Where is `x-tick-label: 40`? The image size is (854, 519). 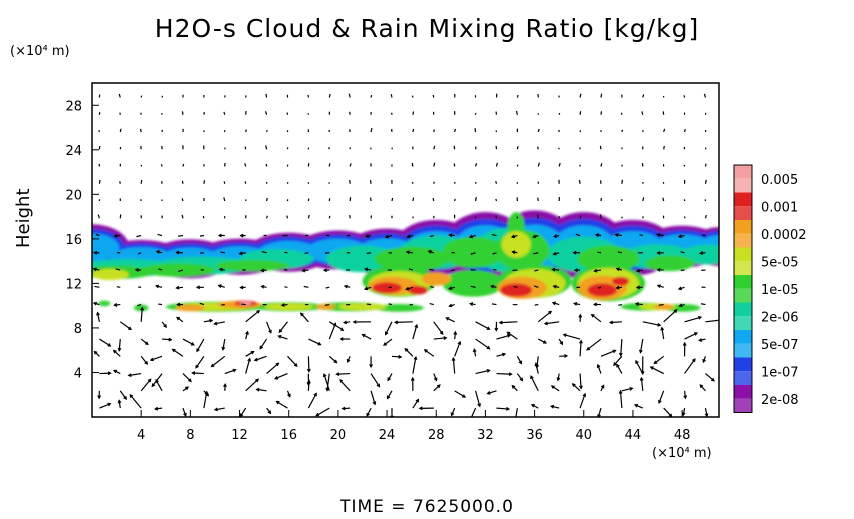
x-tick-label: 40 is located at coordinates (583, 435).